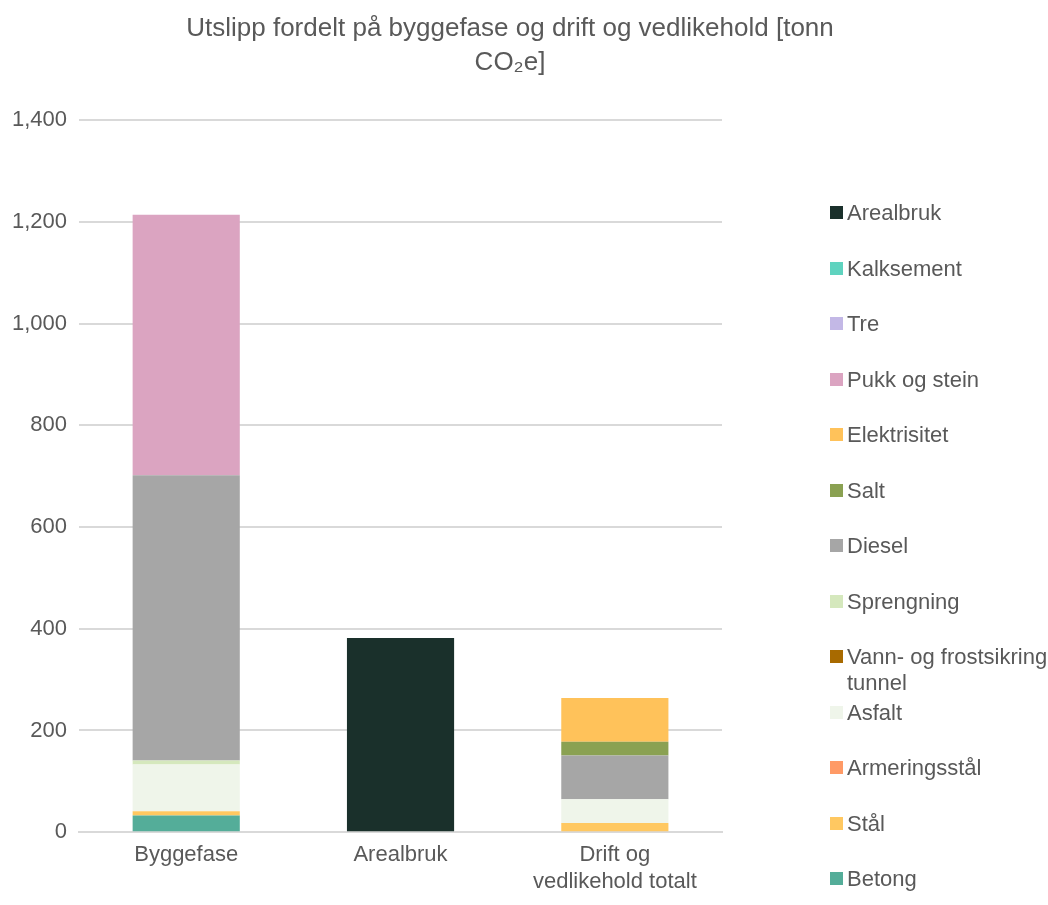 Image resolution: width=1048 pixels, height=905 pixels. Describe the element at coordinates (39, 119) in the screenshot. I see `y-tick-label: 1,400` at that location.